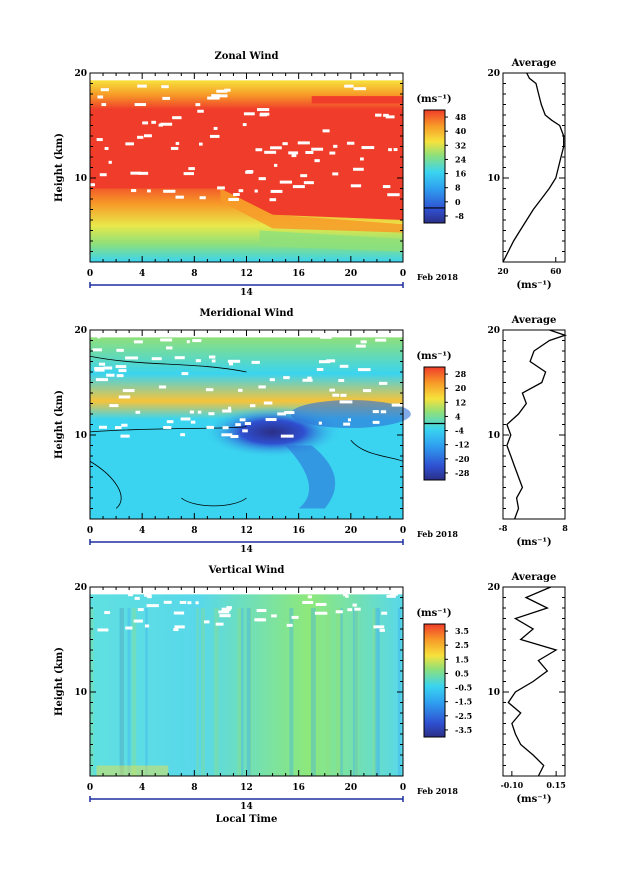 The height and width of the screenshot is (873, 620). Describe the element at coordinates (461, 159) in the screenshot. I see `colorbar-tick-label: 24` at that location.